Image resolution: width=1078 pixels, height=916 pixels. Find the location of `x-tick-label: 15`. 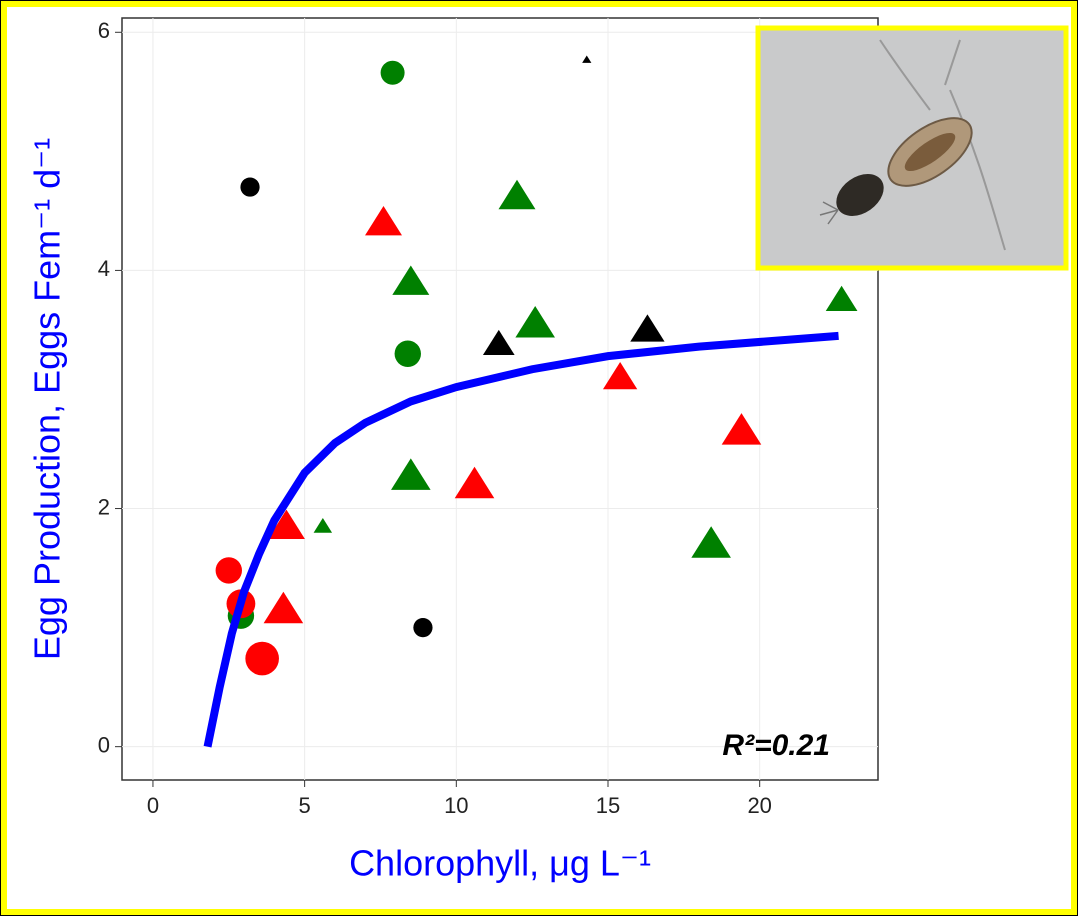

x-tick-label: 15 is located at coordinates (608, 805).